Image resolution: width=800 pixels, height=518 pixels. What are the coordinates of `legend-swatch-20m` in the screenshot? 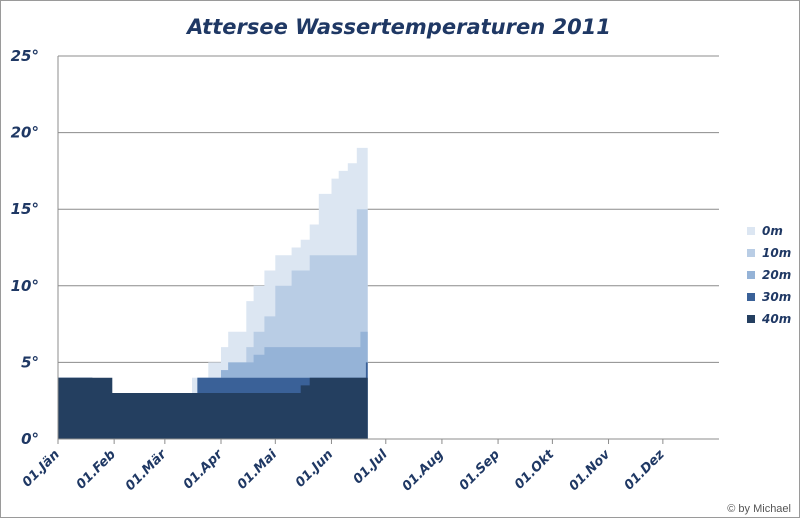 It's located at (751, 275).